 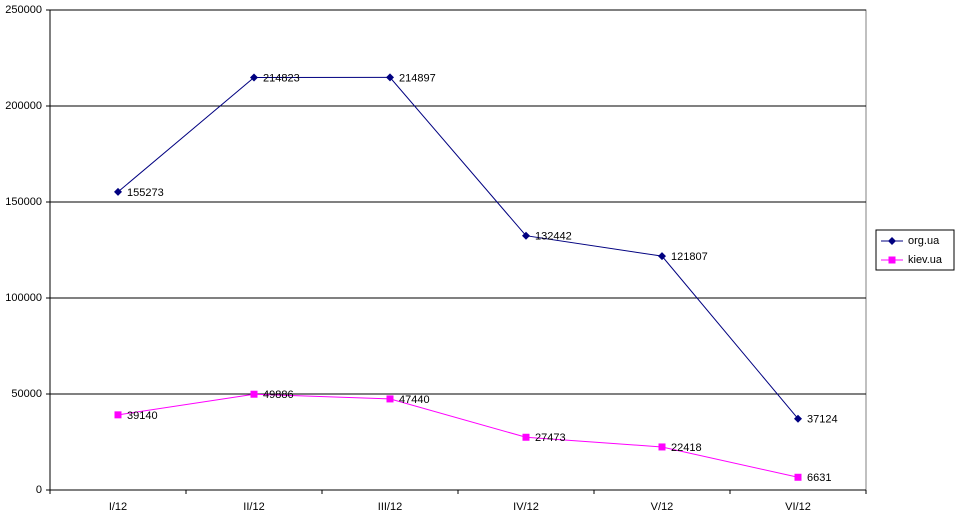 I want to click on legend-label: org.ua, so click(x=924, y=241).